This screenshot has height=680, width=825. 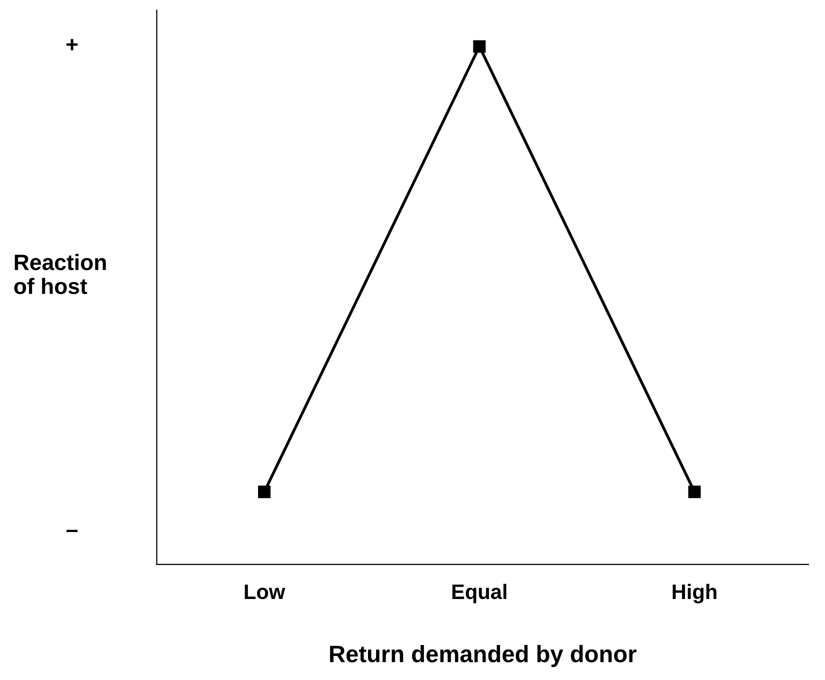 What do you see at coordinates (60, 274) in the screenshot?
I see `y-axis-title: Reaction of host` at bounding box center [60, 274].